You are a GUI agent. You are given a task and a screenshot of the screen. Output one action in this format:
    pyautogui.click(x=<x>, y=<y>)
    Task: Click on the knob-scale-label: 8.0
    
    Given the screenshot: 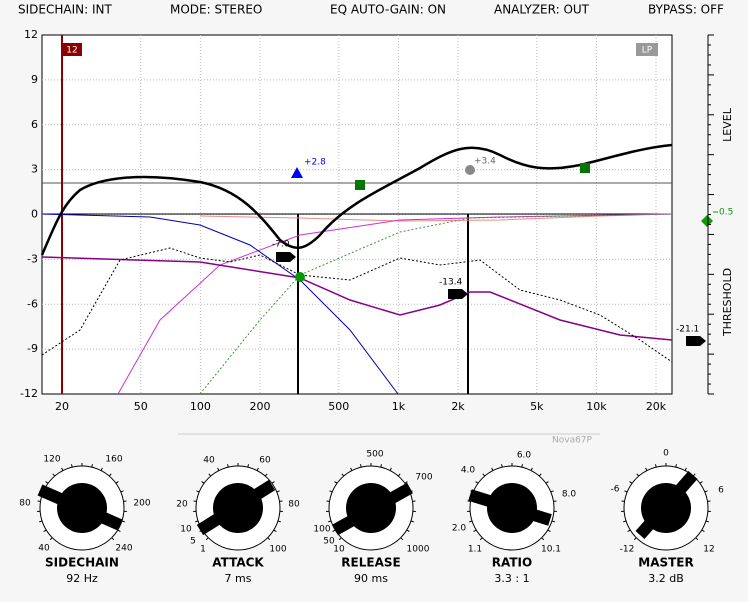 What is the action you would take?
    pyautogui.click(x=569, y=495)
    